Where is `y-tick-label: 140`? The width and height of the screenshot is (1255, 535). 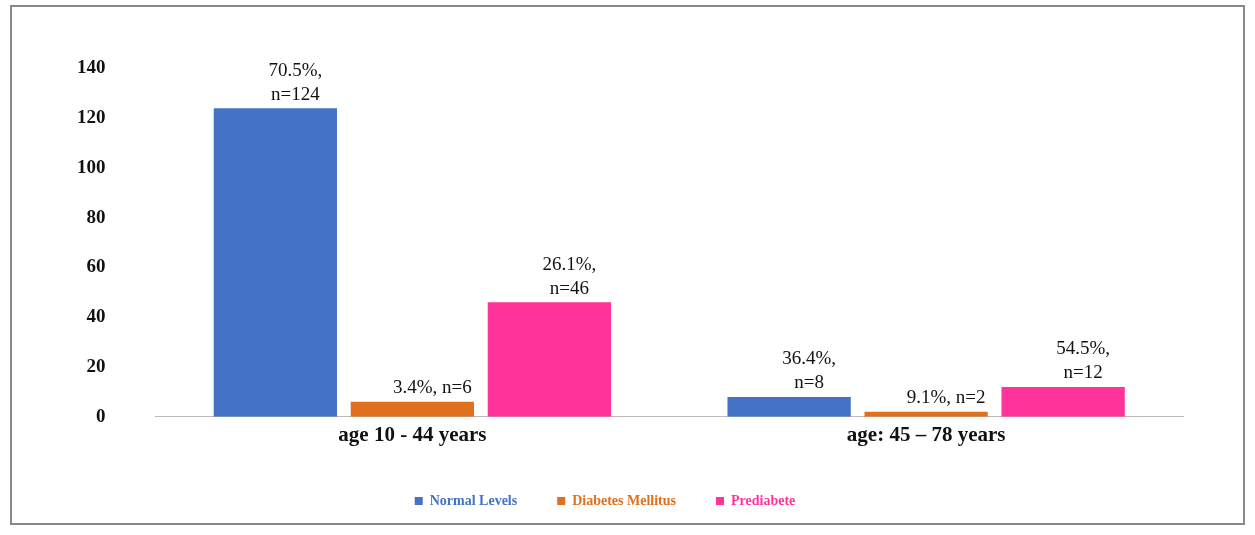
y-tick-label: 140 is located at coordinates (91, 67).